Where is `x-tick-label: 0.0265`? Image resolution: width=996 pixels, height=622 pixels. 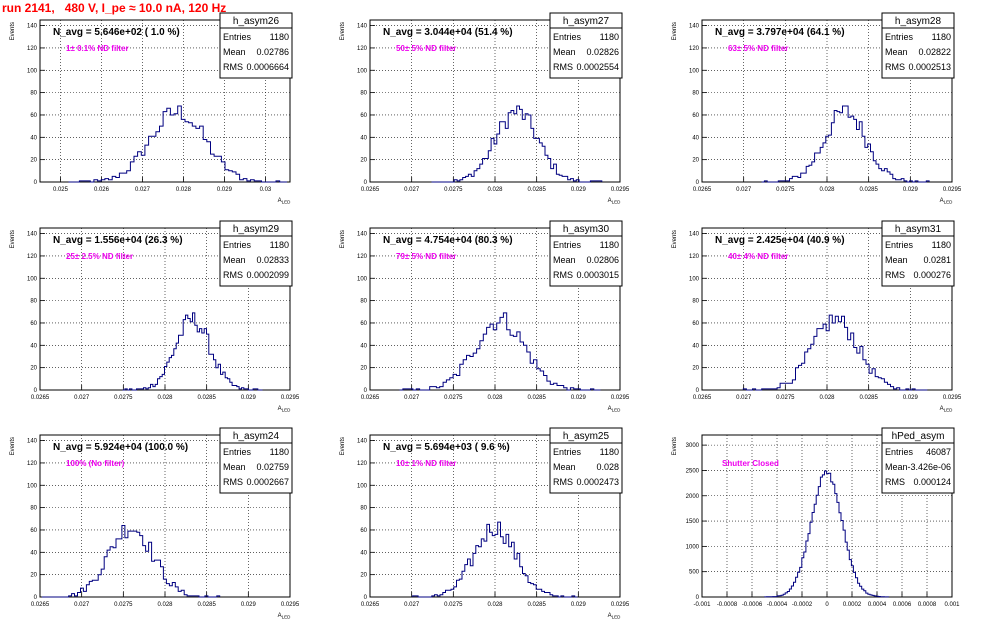
x-tick-label: 0.0265 is located at coordinates (702, 398).